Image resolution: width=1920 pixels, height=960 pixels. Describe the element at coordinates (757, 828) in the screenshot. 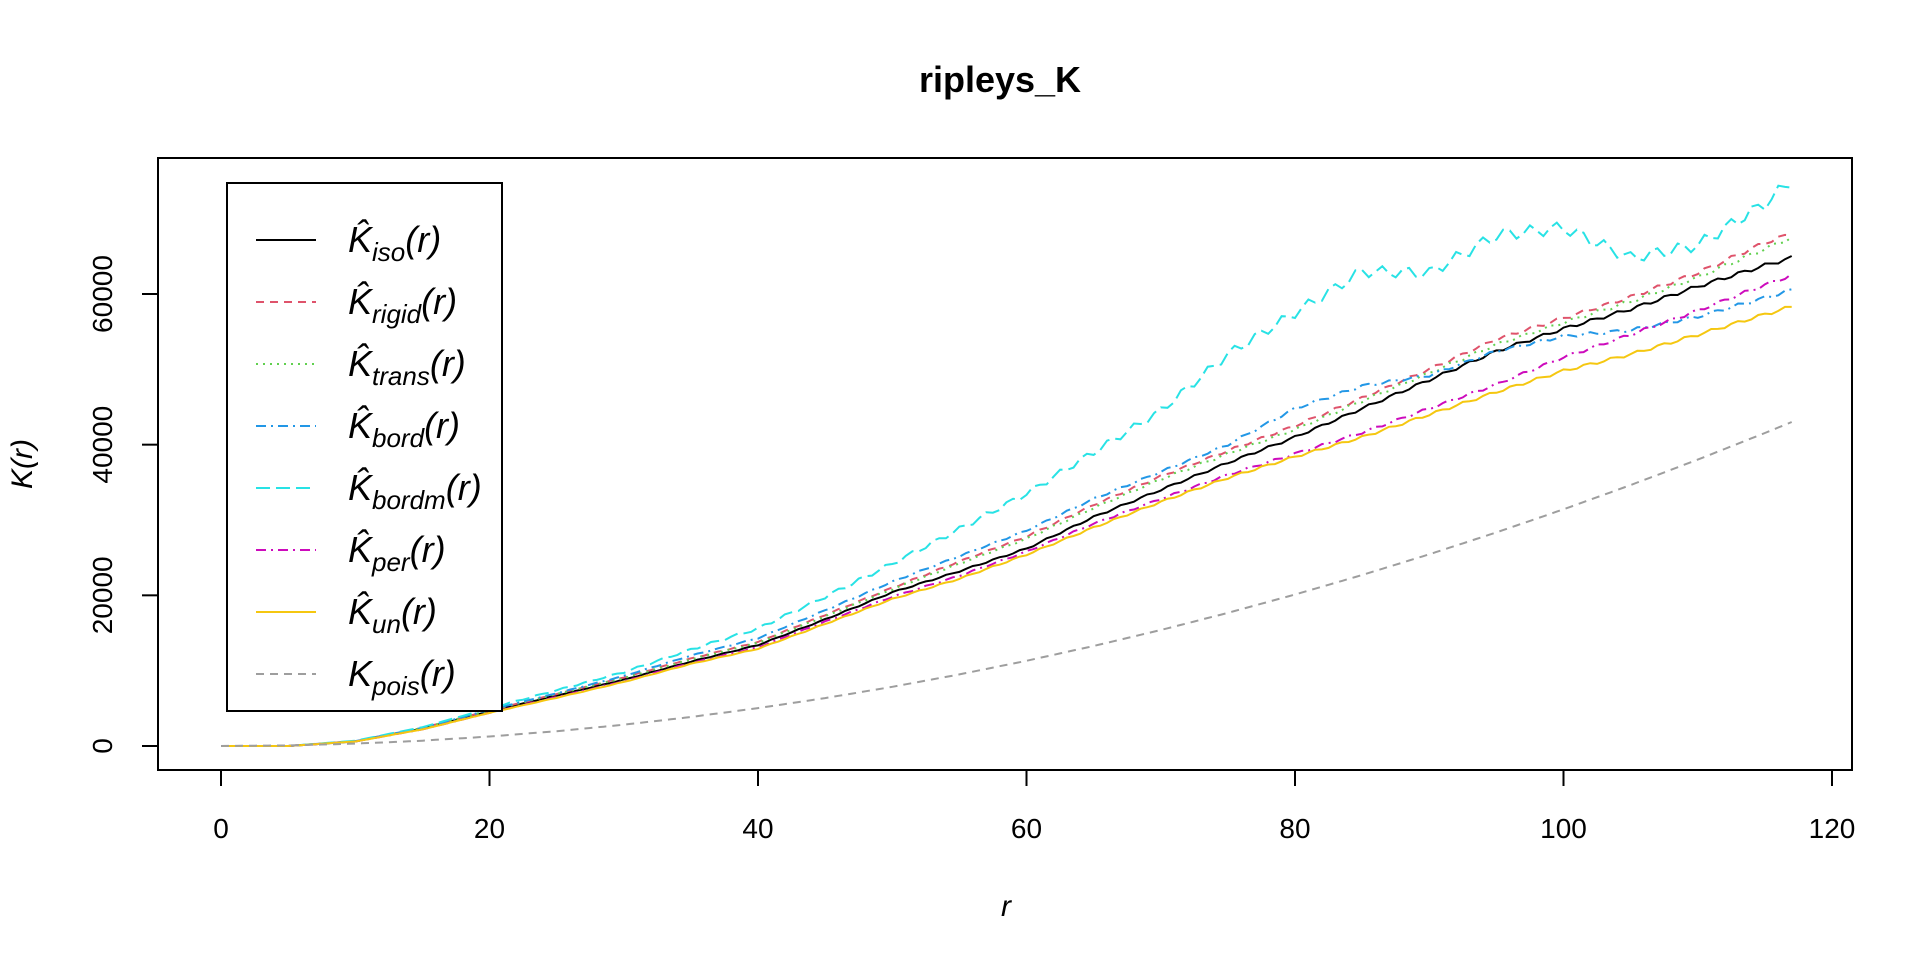

I see `x-tick-label: 40` at that location.